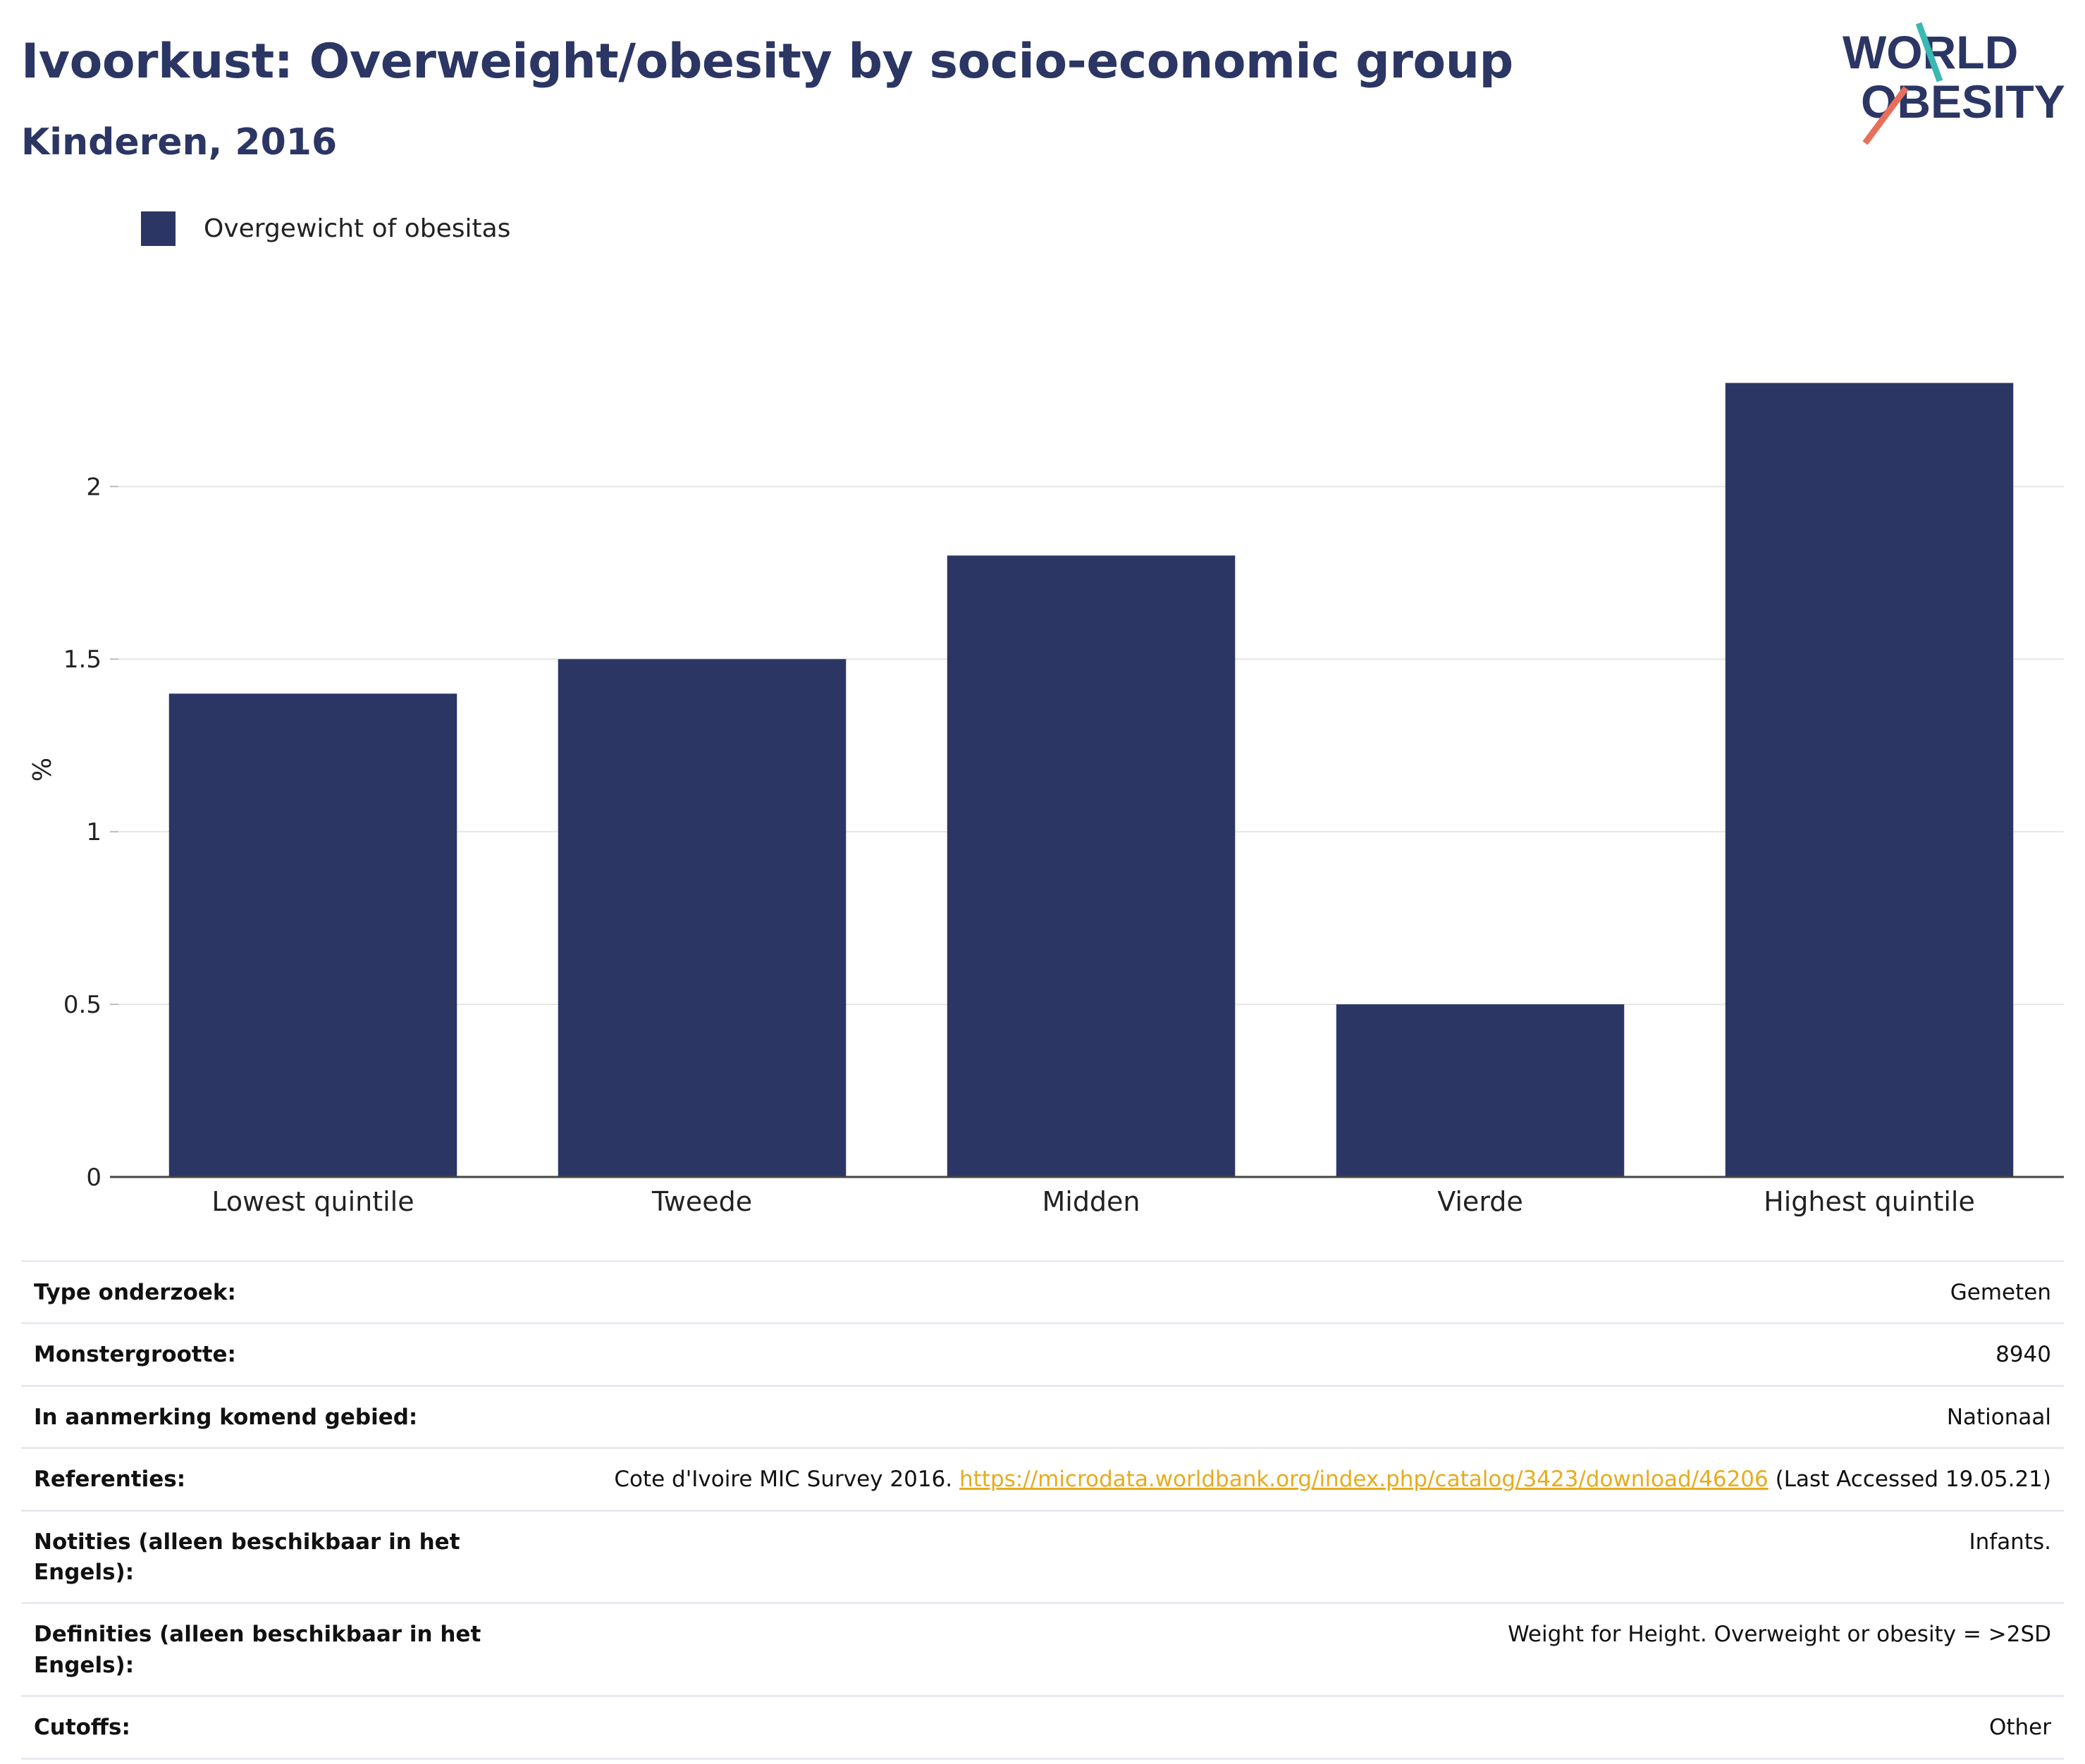 The image size is (2085, 1764). What do you see at coordinates (259, 1728) in the screenshot?
I see `meta-label: Cutoffs:` at bounding box center [259, 1728].